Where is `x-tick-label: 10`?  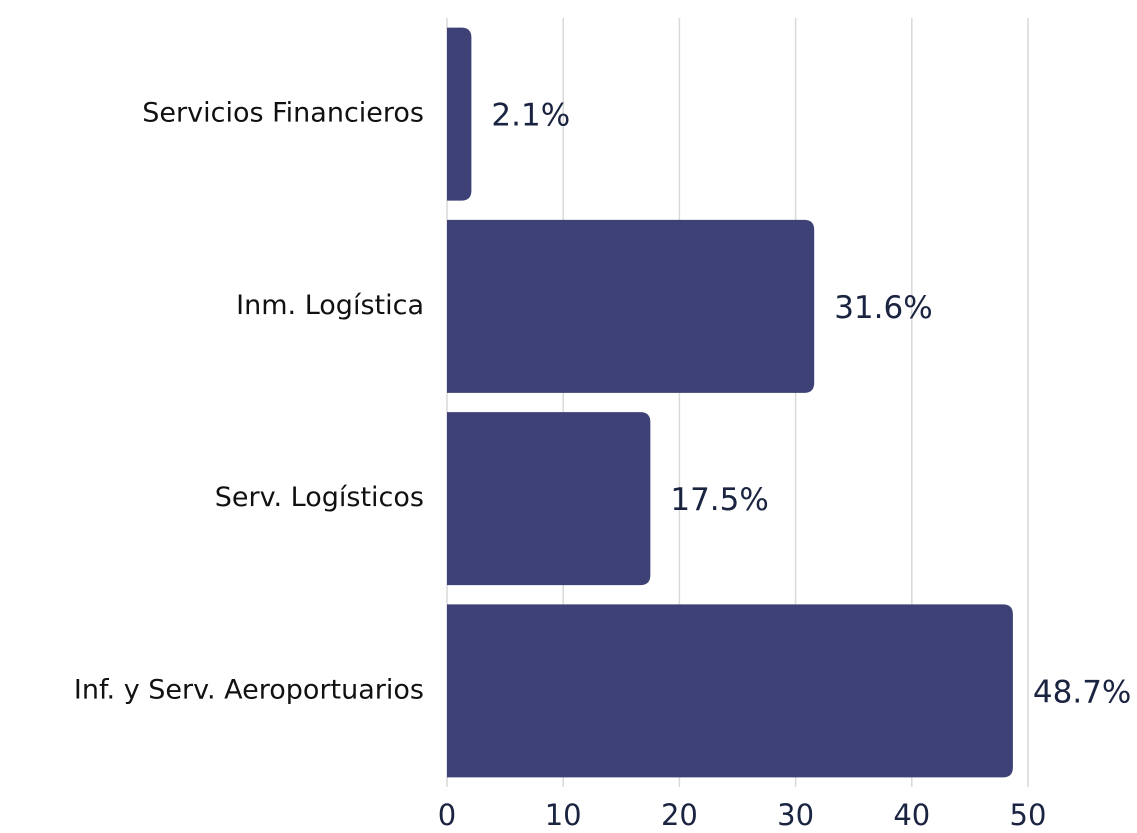 x-tick-label: 10 is located at coordinates (563, 815).